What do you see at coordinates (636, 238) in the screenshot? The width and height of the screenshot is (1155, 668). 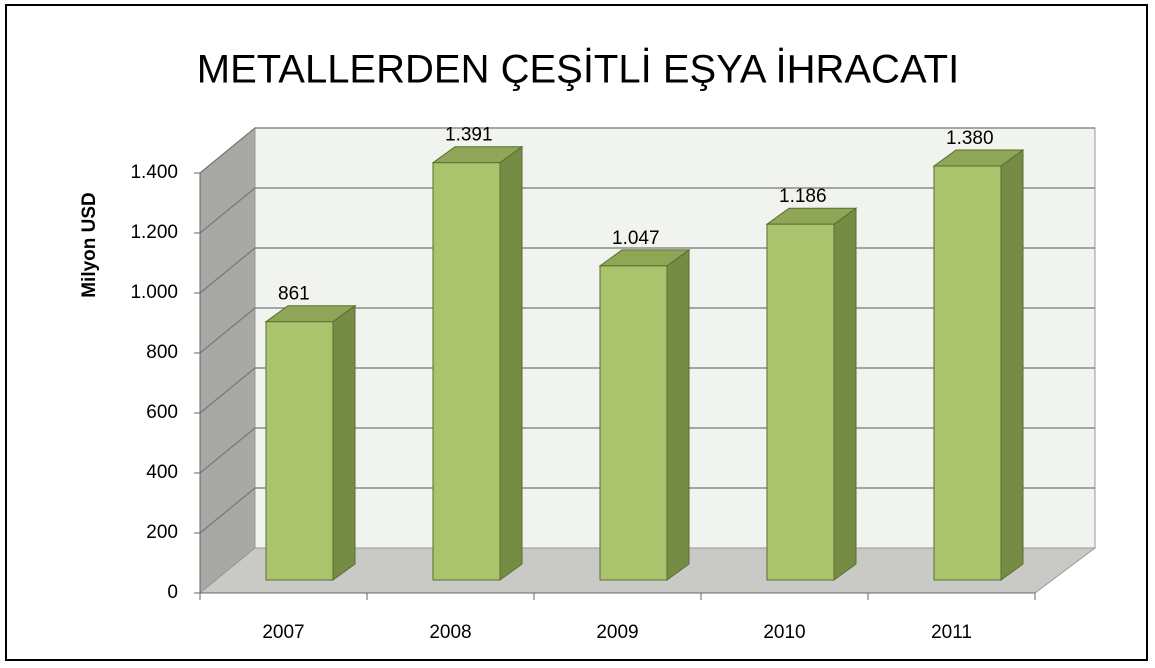 I see `data-label: 1.047` at bounding box center [636, 238].